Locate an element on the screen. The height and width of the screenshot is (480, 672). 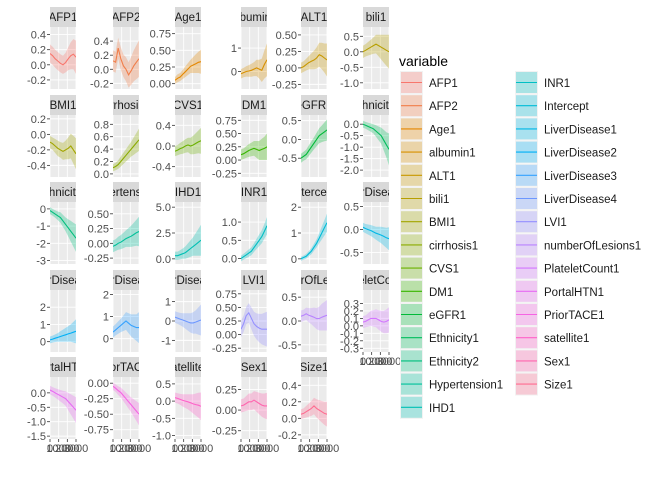
legend-item-ethnicity1: Ethnicity1 is located at coordinates (439, 338).